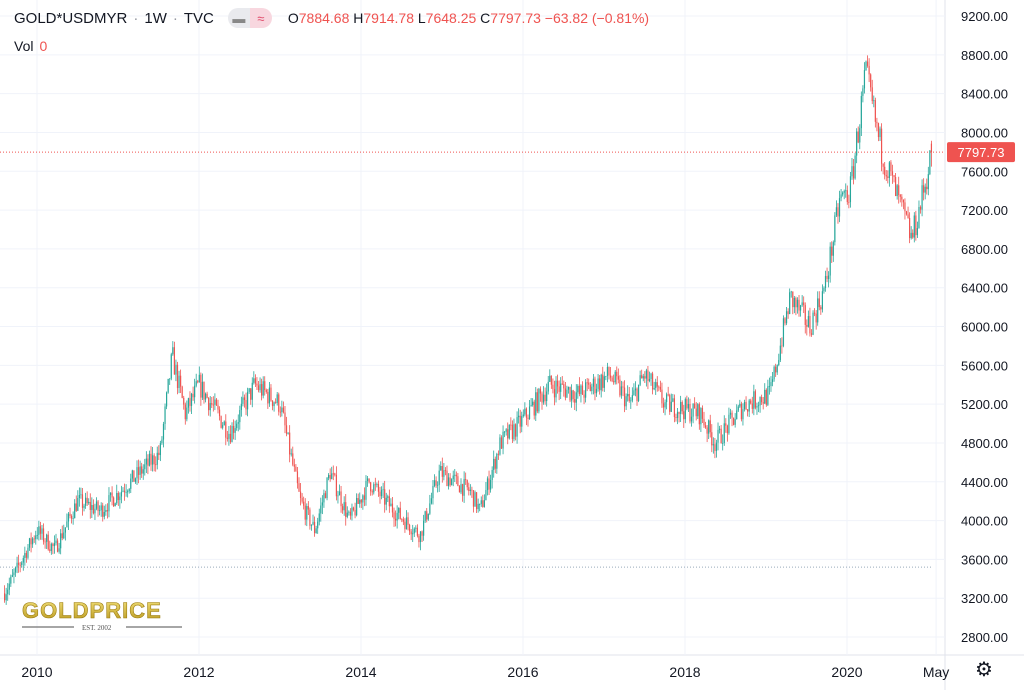 The width and height of the screenshot is (1024, 690). Describe the element at coordinates (515, 18) in the screenshot. I see `close-value: 7797.73` at that location.